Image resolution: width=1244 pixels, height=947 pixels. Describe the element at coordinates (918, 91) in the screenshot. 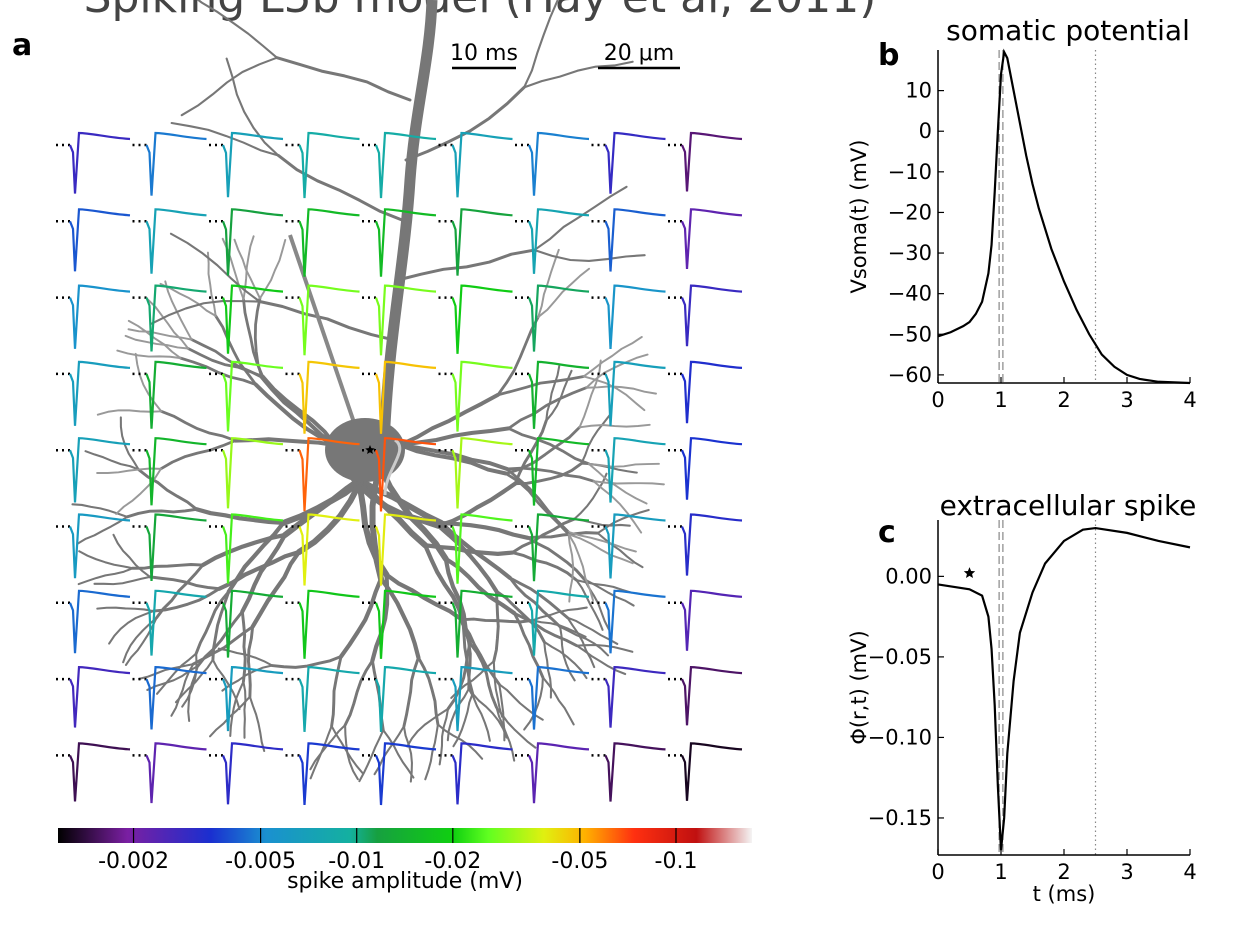

I see `y-tick-label: 10` at that location.